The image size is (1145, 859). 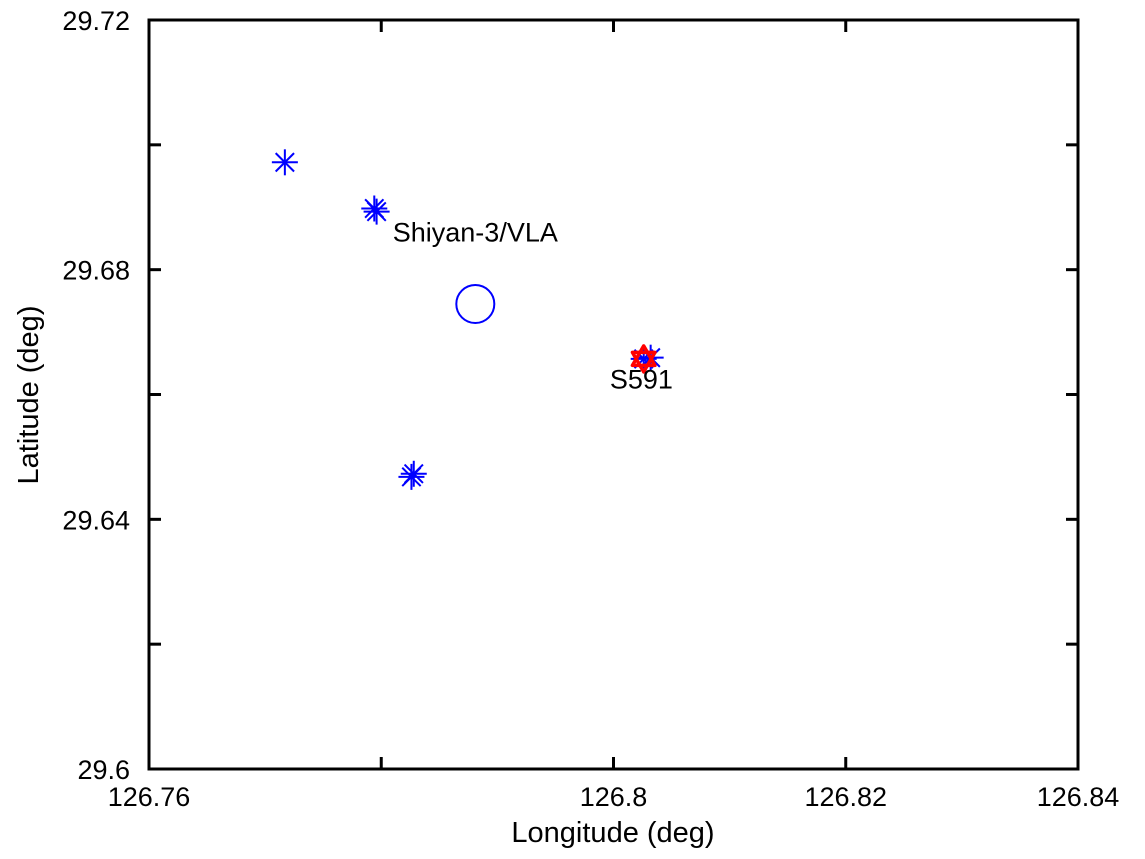 I want to click on hexagram-marker, so click(x=643, y=359).